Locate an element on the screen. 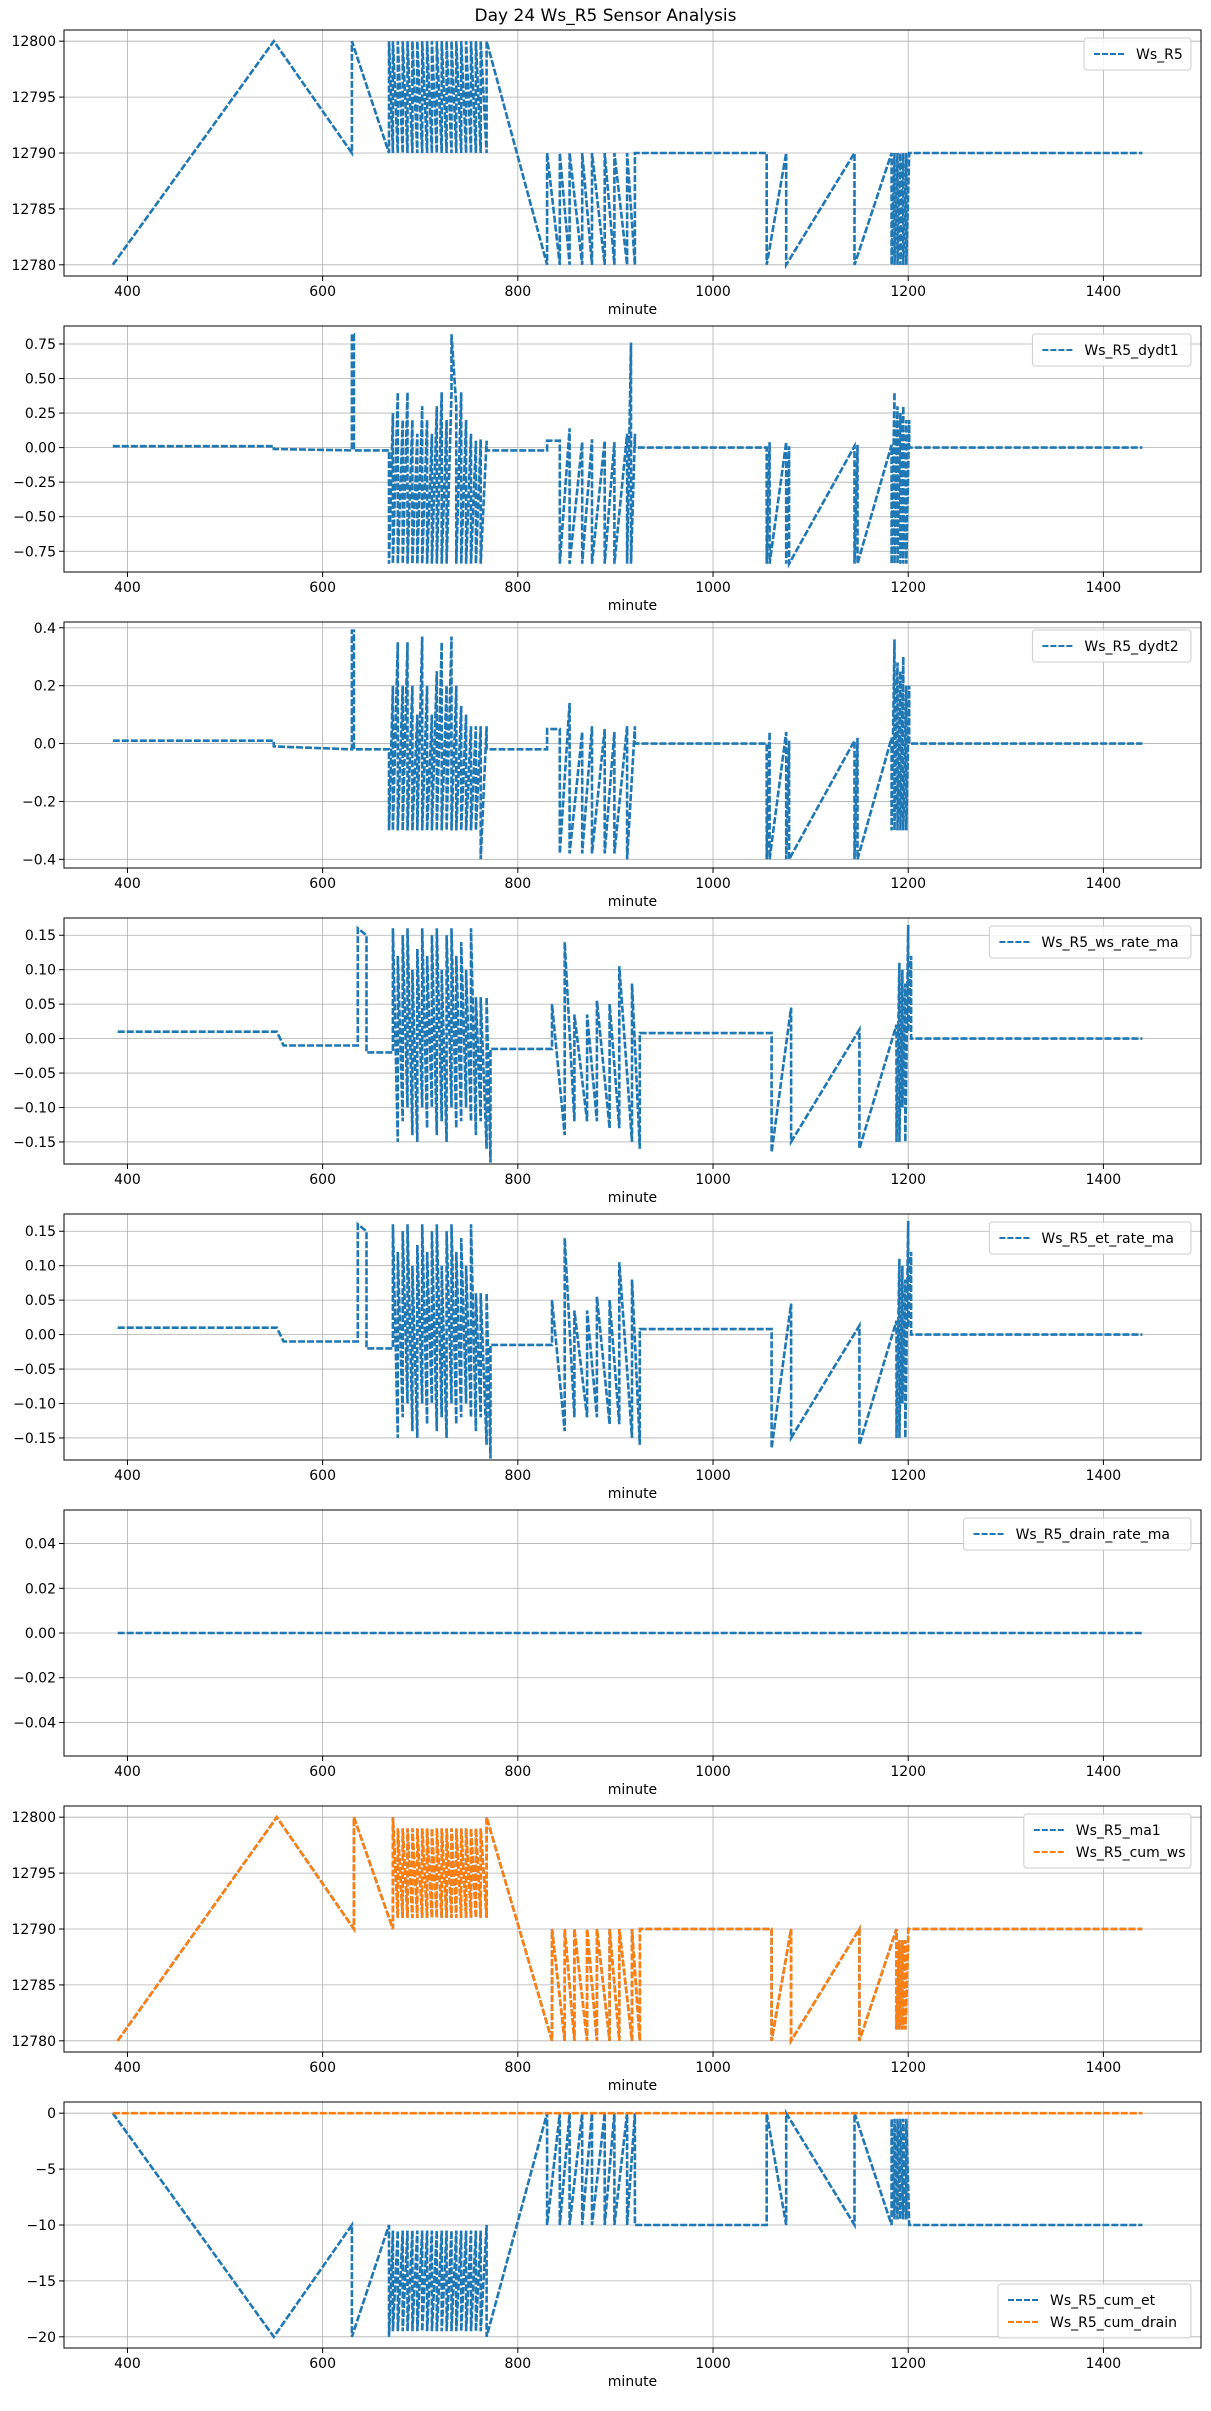  y-tick-label: 0.4 is located at coordinates (45, 629).